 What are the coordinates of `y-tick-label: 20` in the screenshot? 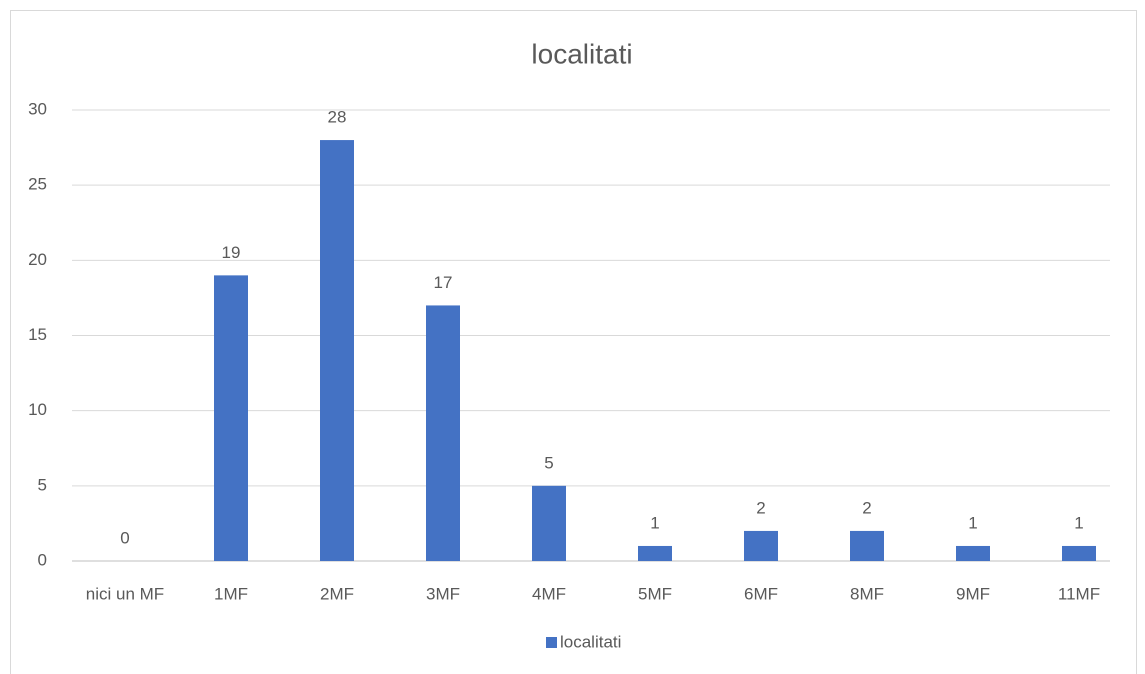 It's located at (37, 259).